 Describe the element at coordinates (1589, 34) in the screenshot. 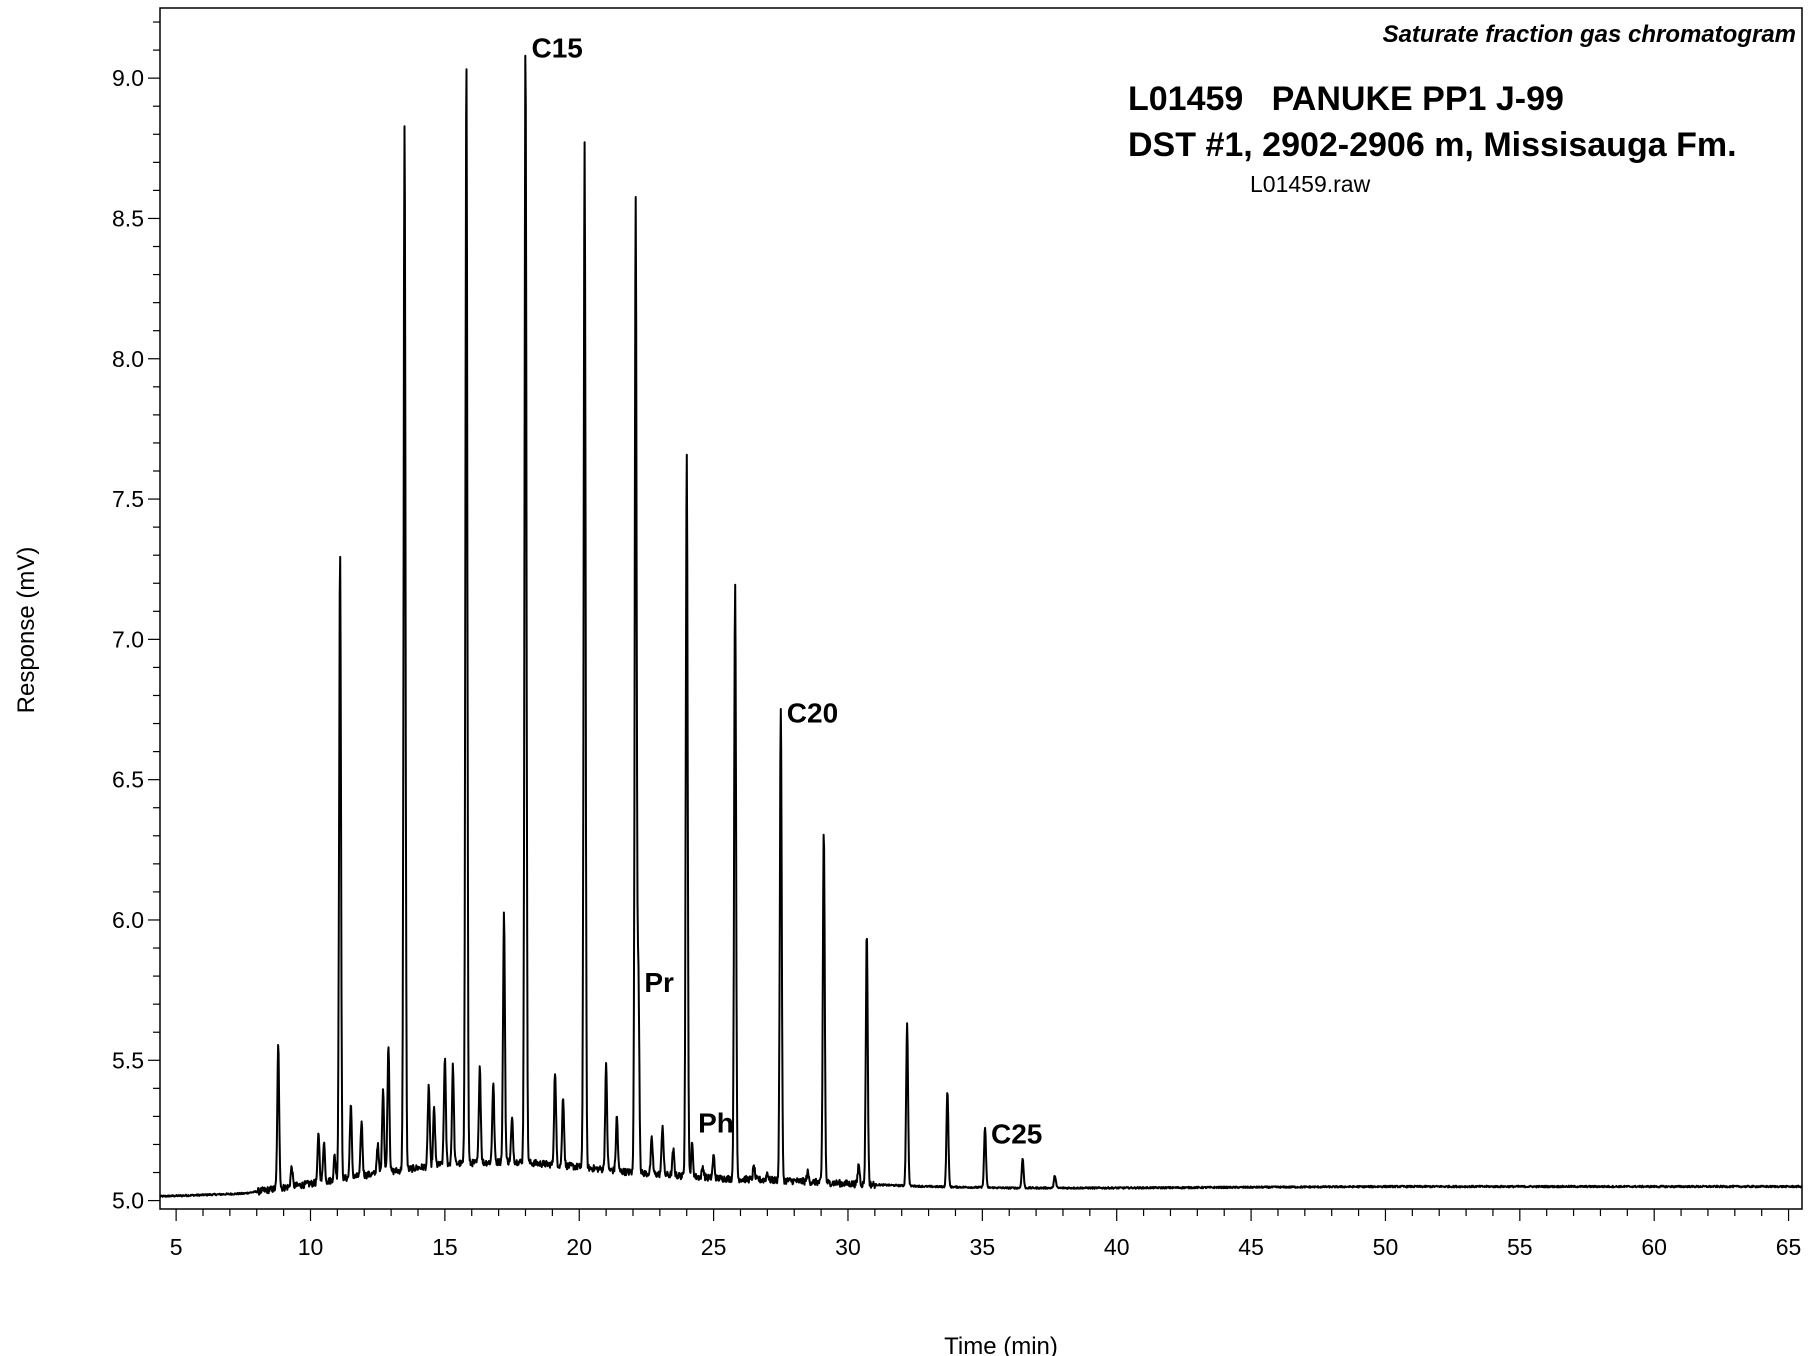

I see `chart-subtitle: Saturate fraction gas chromatogram` at that location.